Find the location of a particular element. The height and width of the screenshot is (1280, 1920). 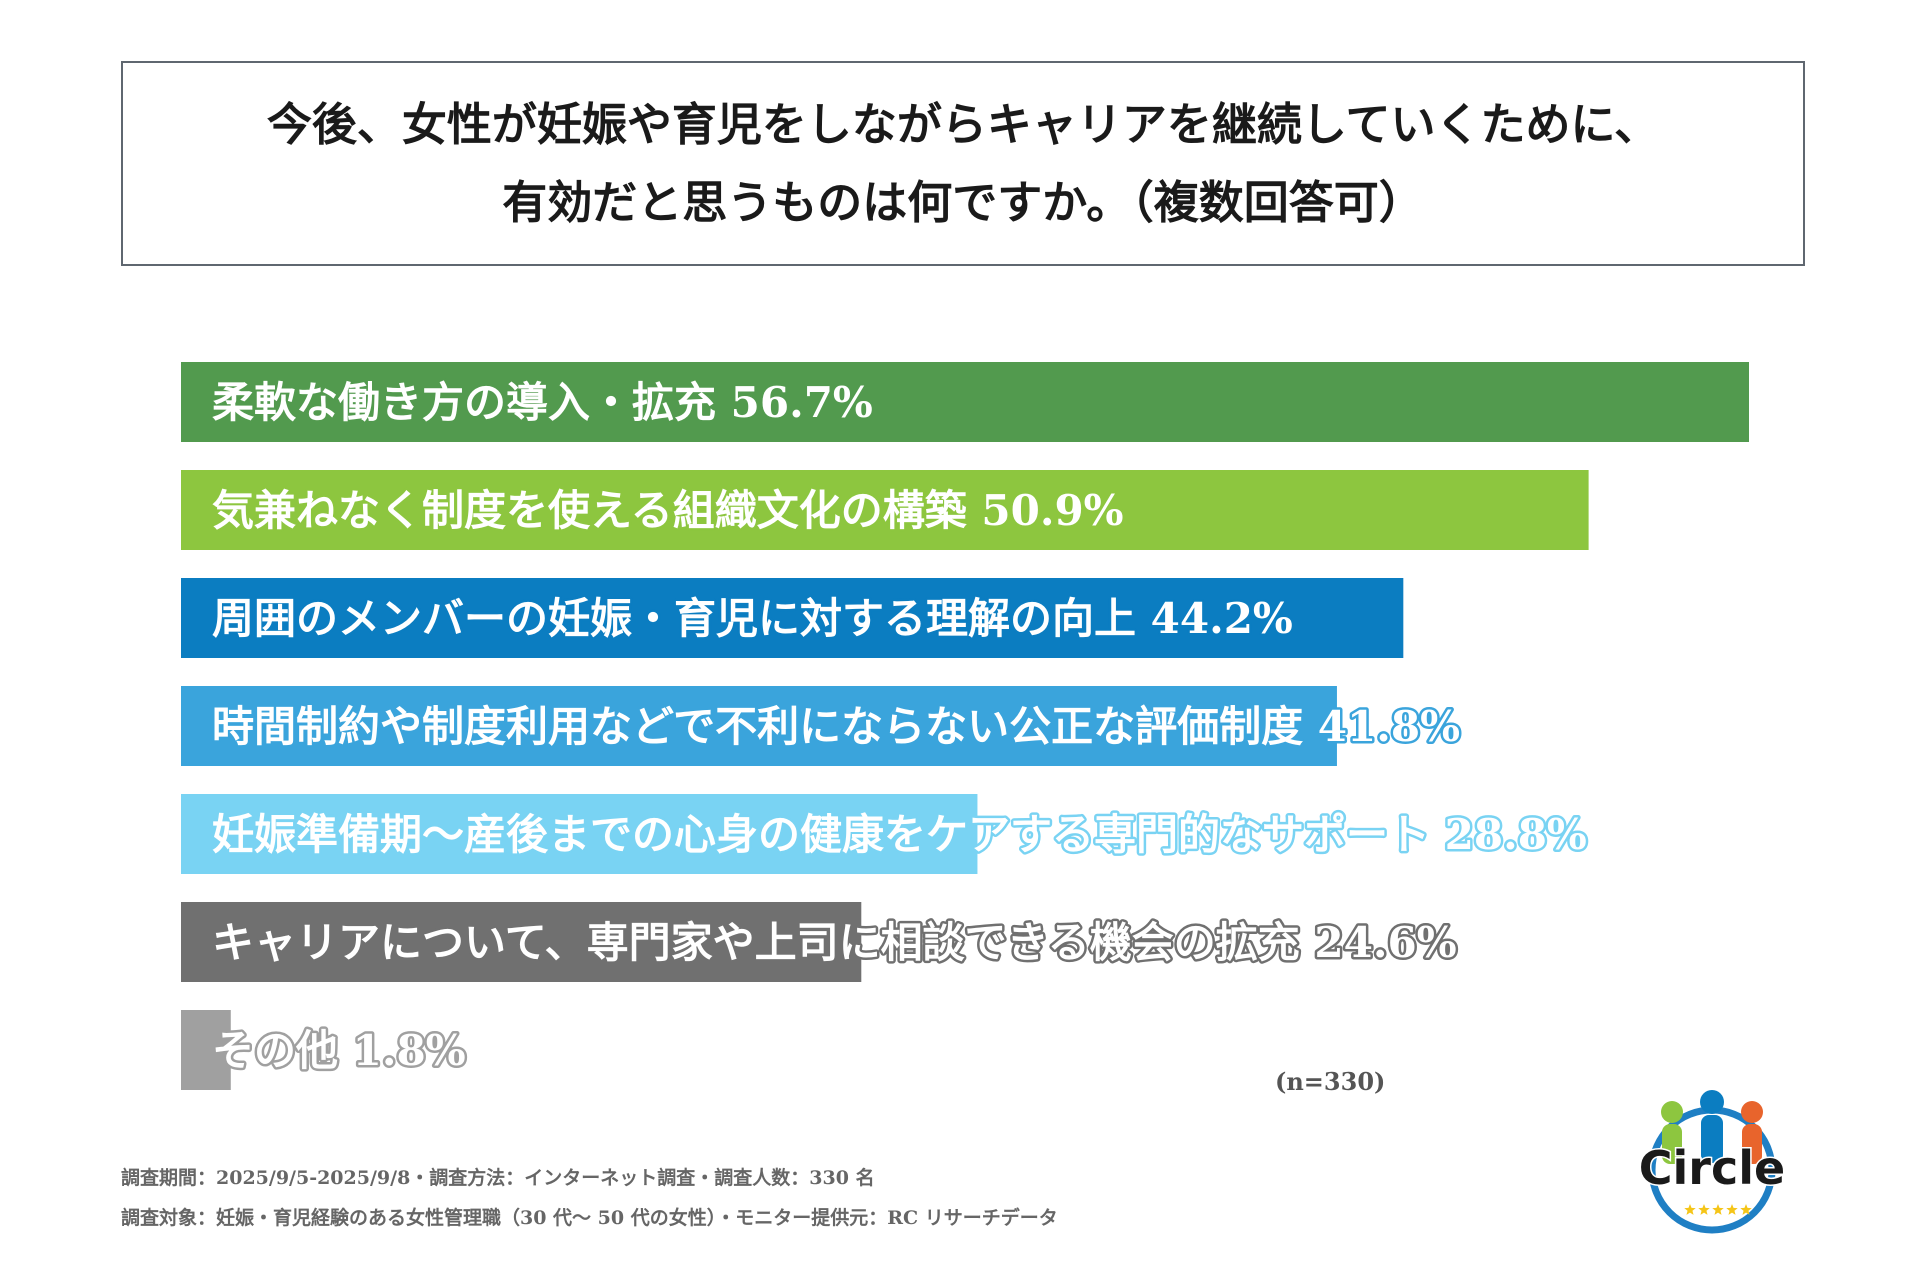

bar-label-4: 時間制約や制度利用などで不利にならない公正な評価制度 41.8% is located at coordinates (836, 726).